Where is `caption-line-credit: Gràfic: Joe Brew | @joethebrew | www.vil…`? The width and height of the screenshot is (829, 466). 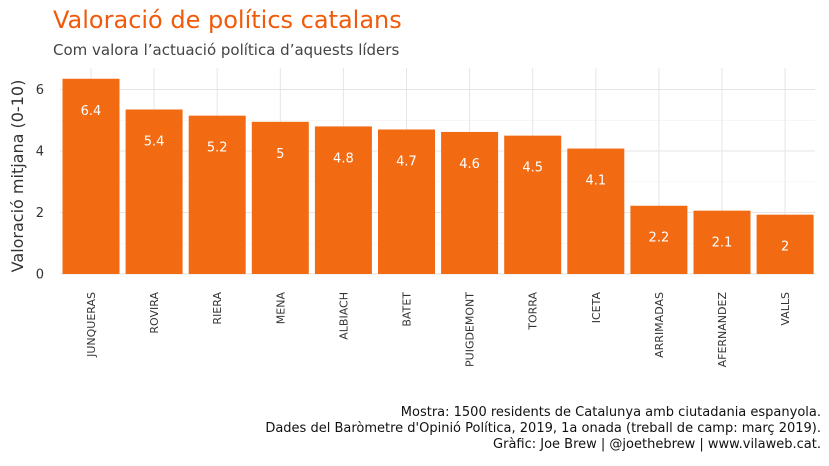 caption-line-credit: Gràfic: Joe Brew | @joethebrew | www.vil… is located at coordinates (657, 444).